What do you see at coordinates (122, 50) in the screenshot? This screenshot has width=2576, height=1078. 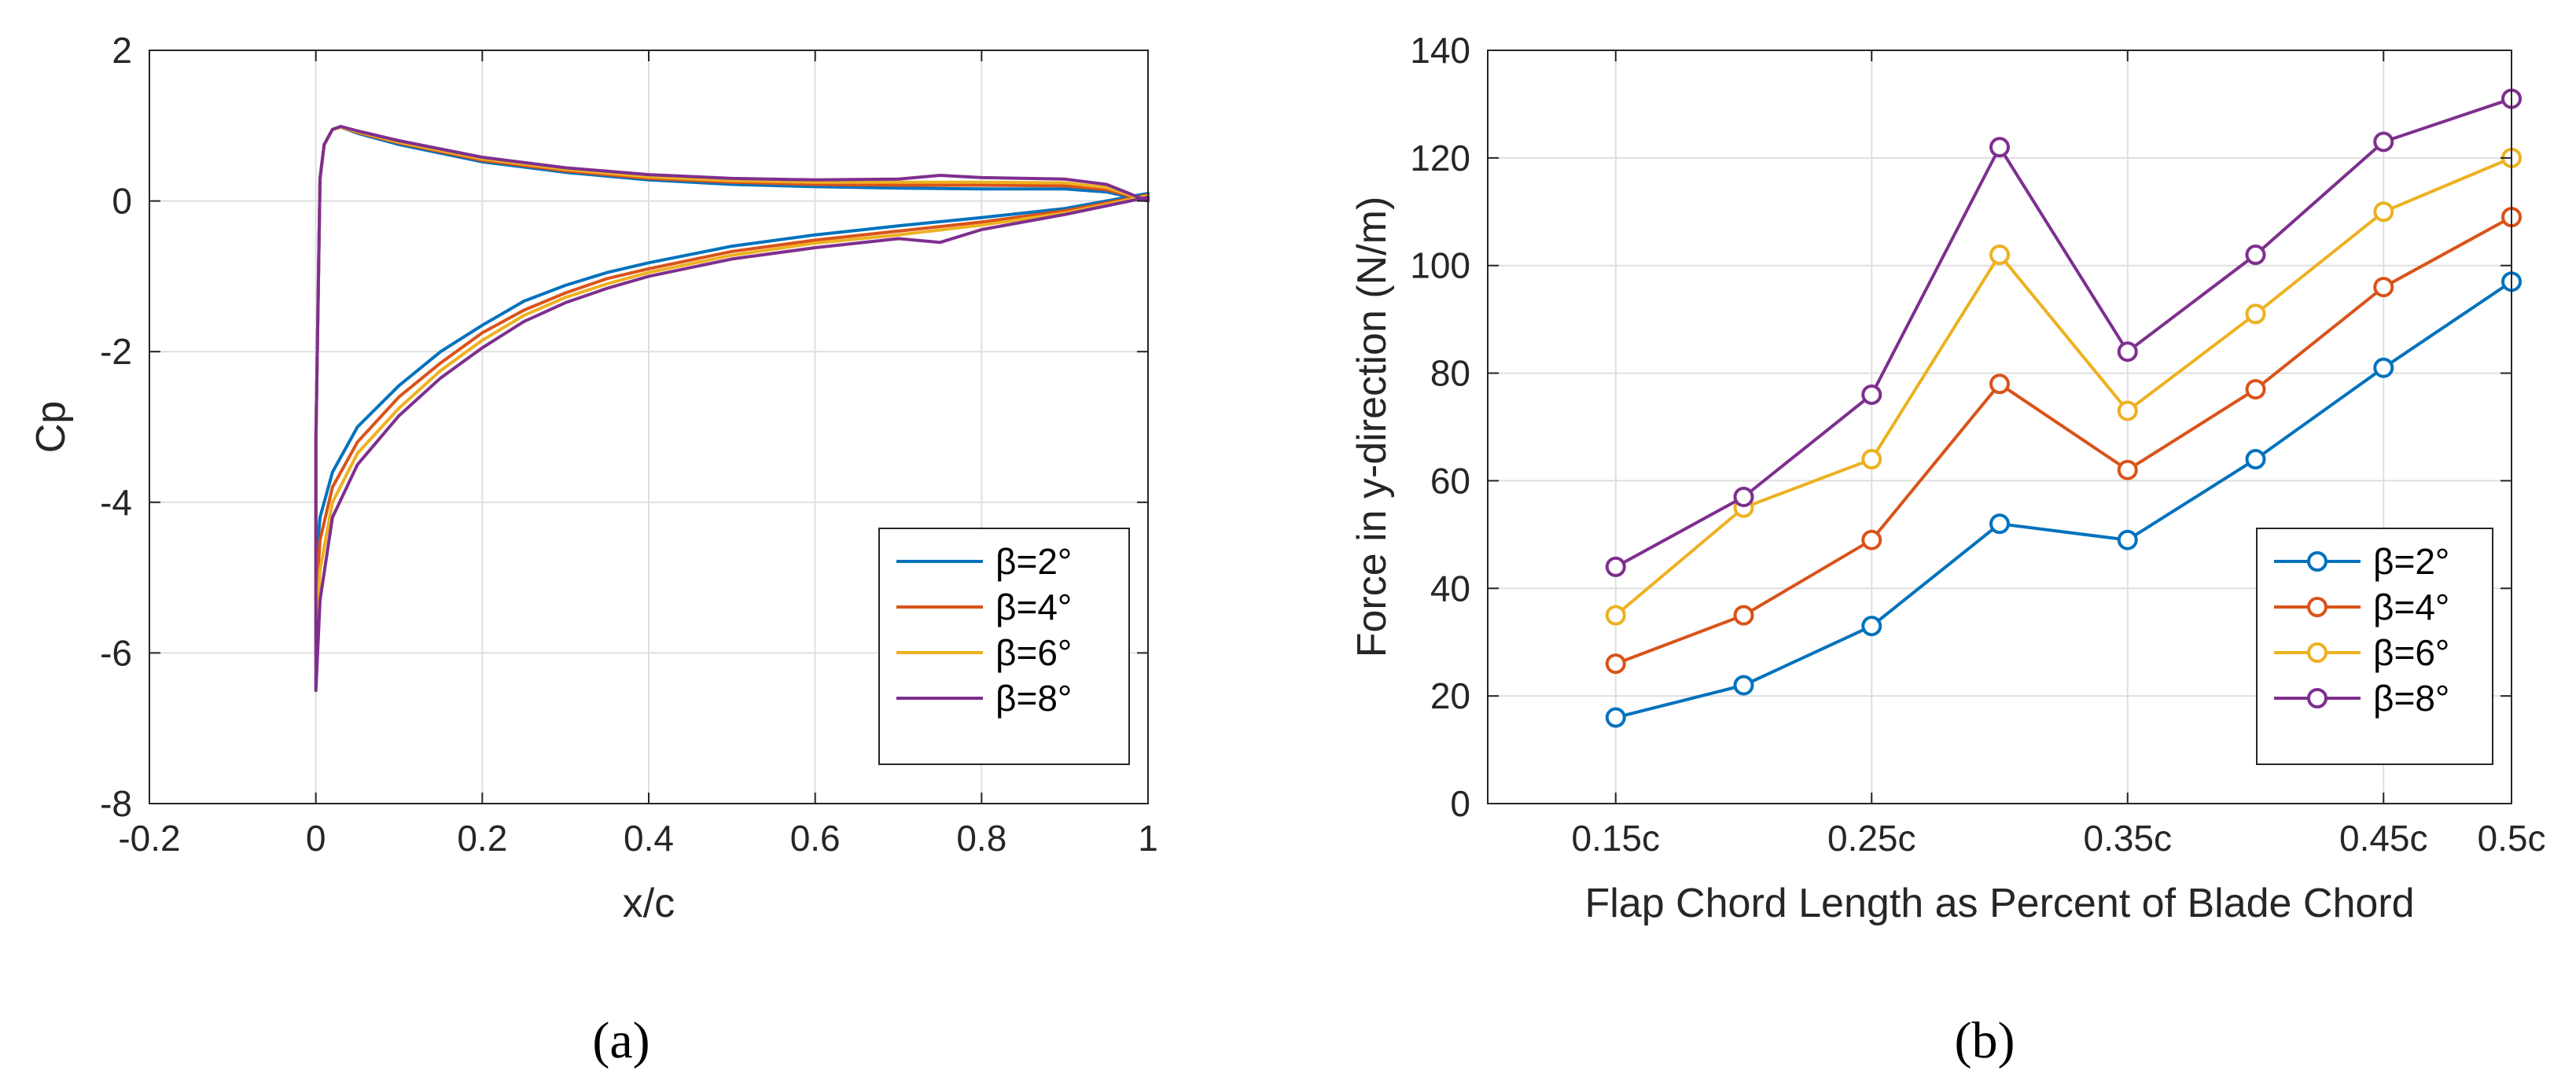 I see `y-tick-label: 2` at bounding box center [122, 50].